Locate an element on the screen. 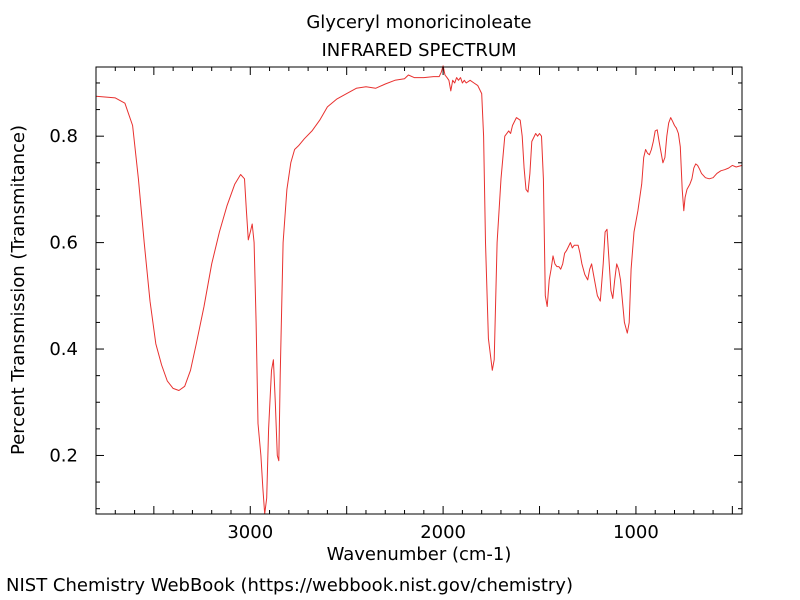  x-tick-label: 2000 is located at coordinates (443, 532).